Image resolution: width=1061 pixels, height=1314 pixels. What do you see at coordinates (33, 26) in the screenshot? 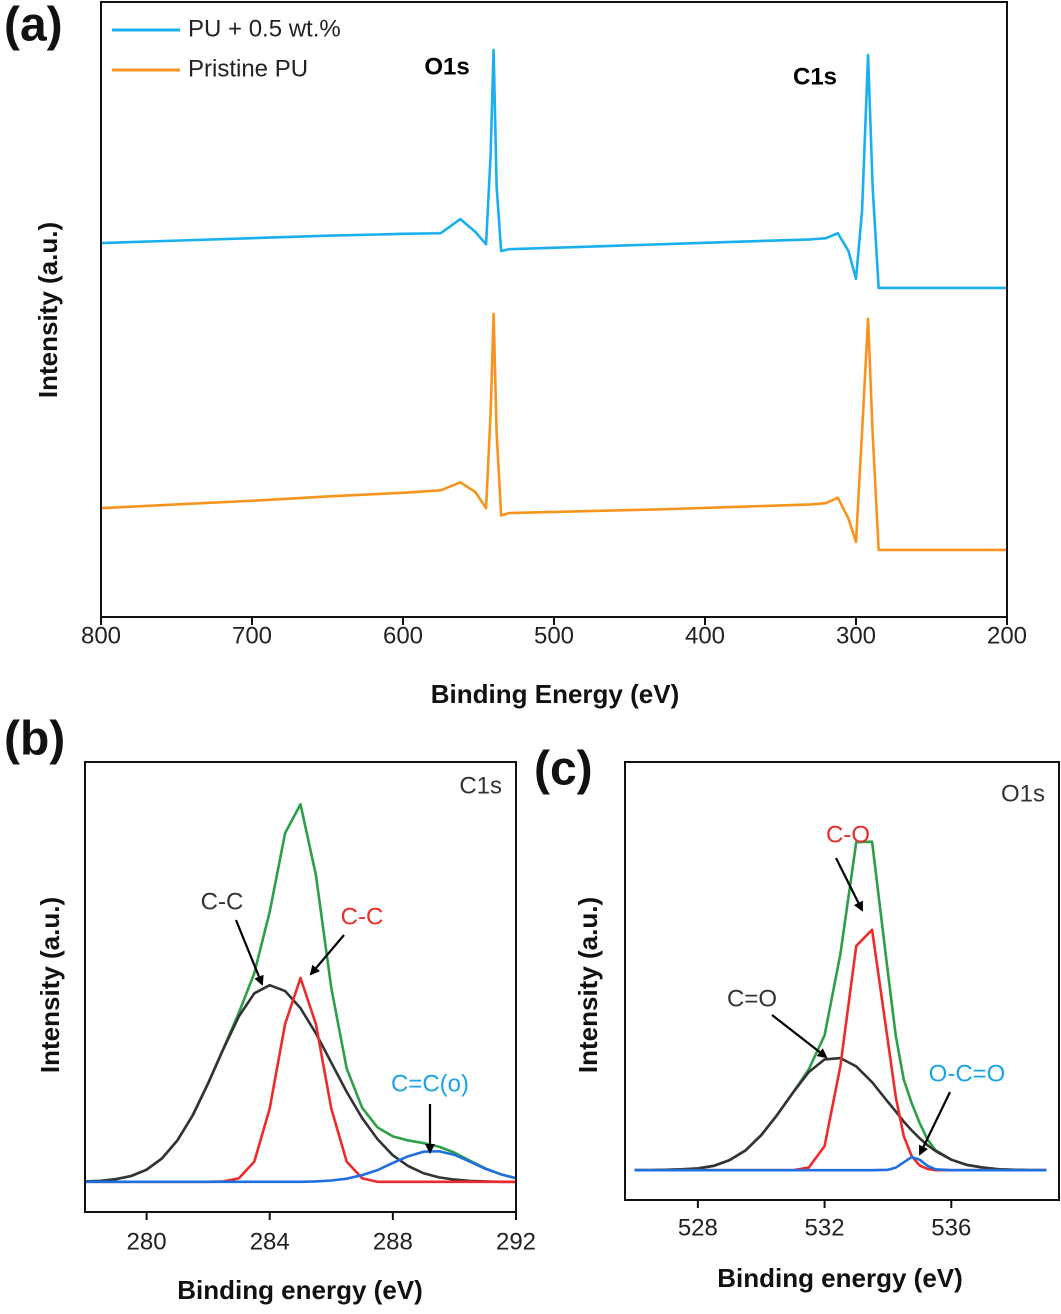
I see `panel-label: (a)` at bounding box center [33, 26].